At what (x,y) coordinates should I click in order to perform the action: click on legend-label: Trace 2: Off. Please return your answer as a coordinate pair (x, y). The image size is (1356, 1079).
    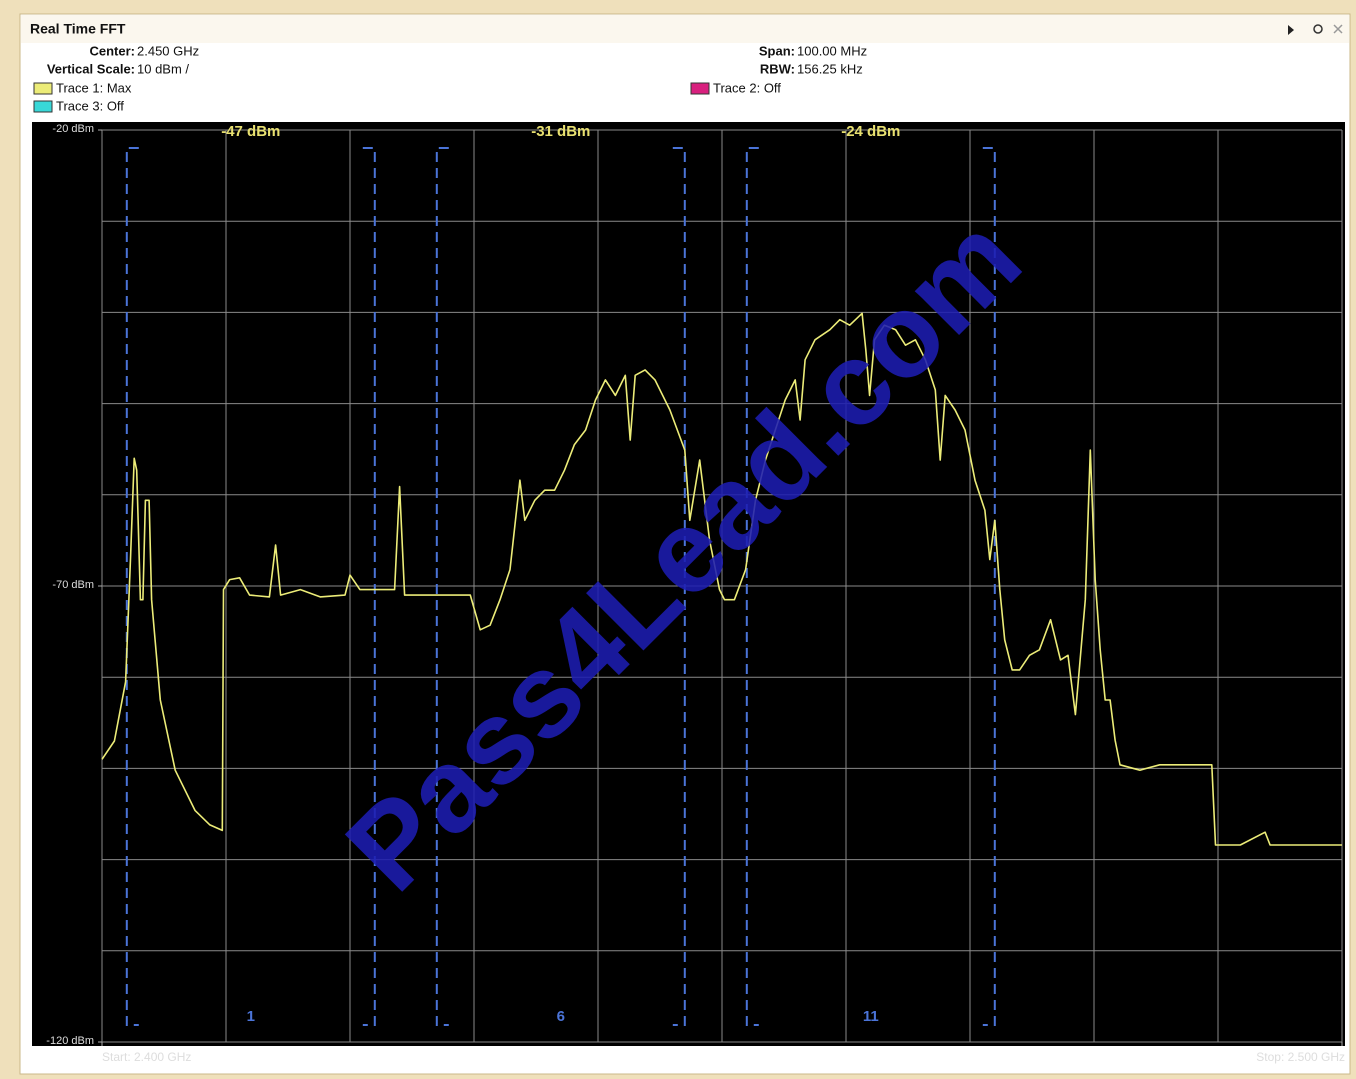
    Looking at the image, I should click on (747, 87).